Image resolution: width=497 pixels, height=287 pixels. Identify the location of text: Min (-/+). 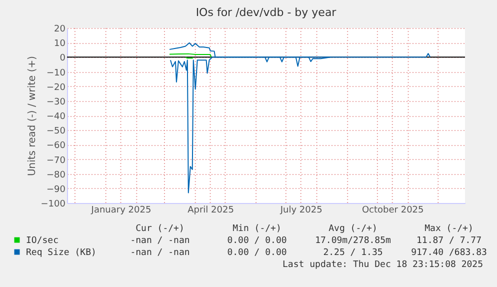
(257, 229).